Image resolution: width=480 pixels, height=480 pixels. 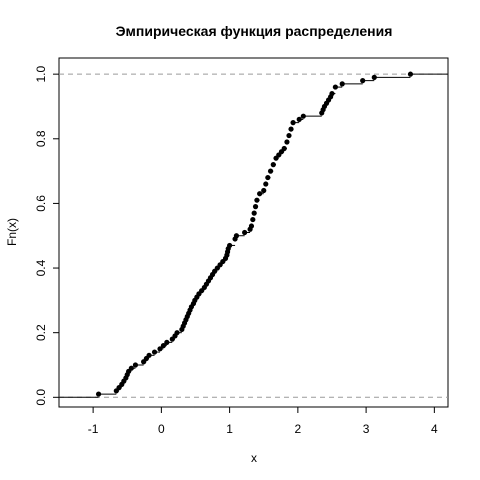 What do you see at coordinates (41, 332) in the screenshot?
I see `y-tick-label: 0.2` at bounding box center [41, 332].